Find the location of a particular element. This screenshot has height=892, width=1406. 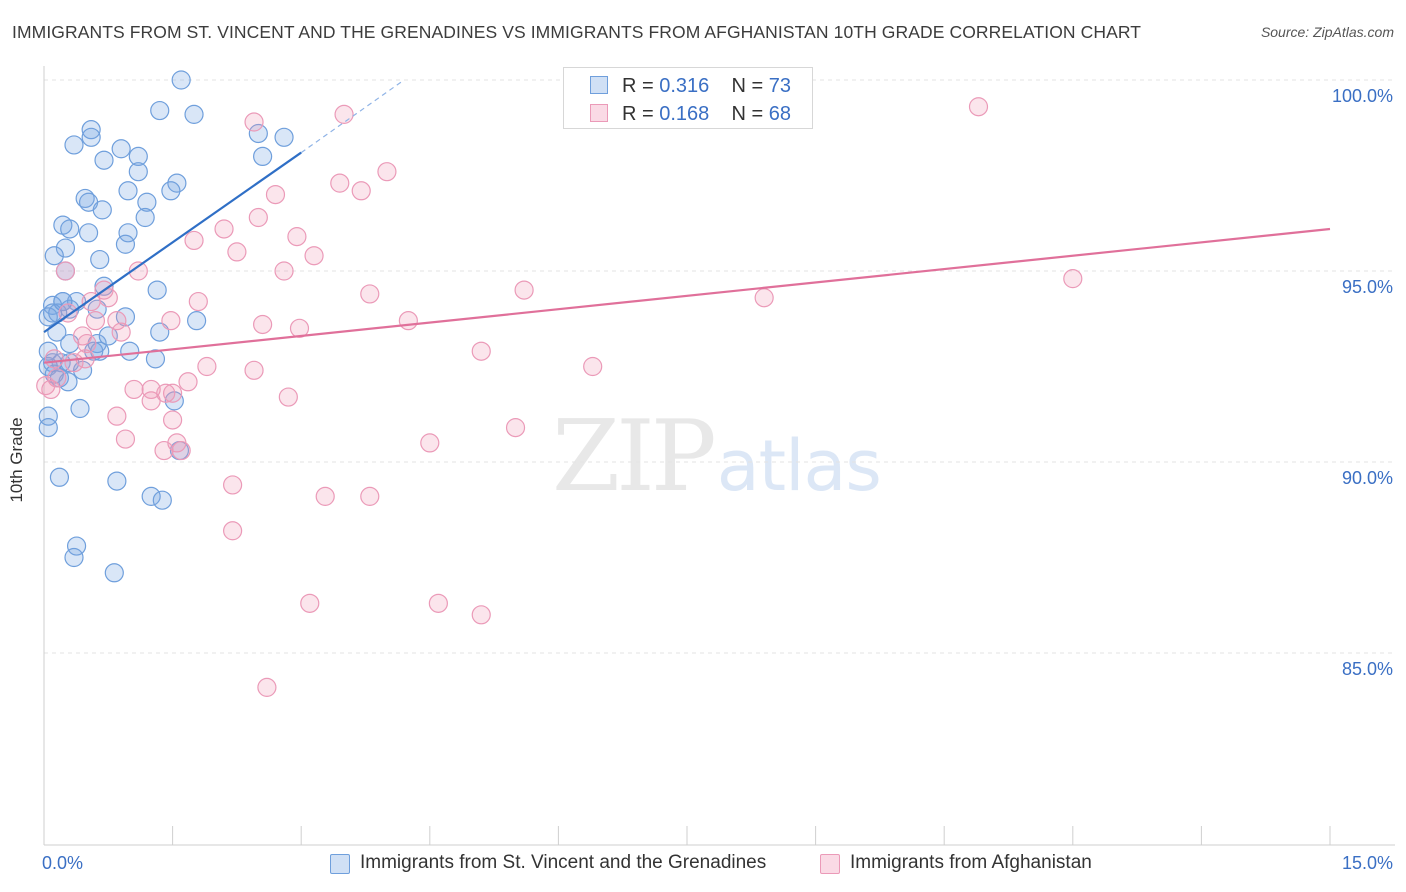

n-label: N = is located at coordinates (747, 86).